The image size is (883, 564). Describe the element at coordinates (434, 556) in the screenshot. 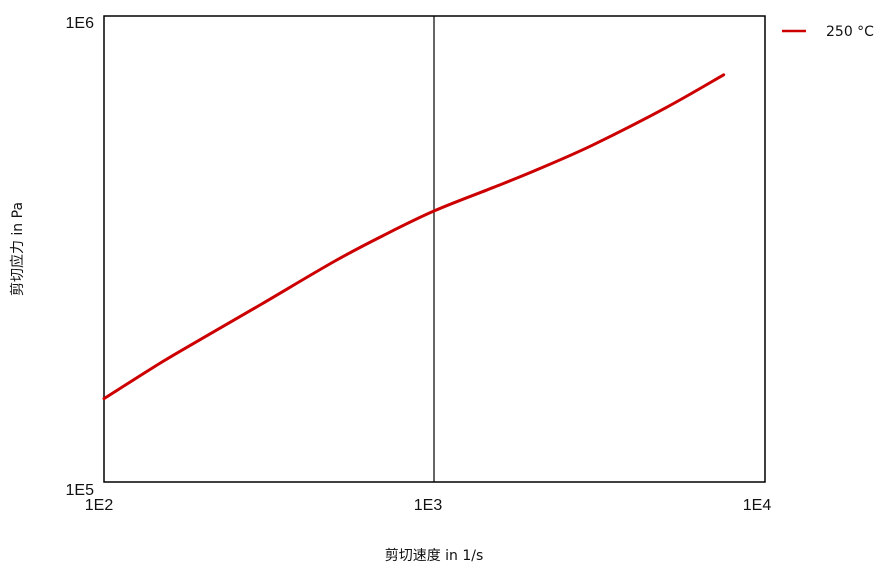

I see `x-axis-title: 剪切速度 in 1/s` at that location.